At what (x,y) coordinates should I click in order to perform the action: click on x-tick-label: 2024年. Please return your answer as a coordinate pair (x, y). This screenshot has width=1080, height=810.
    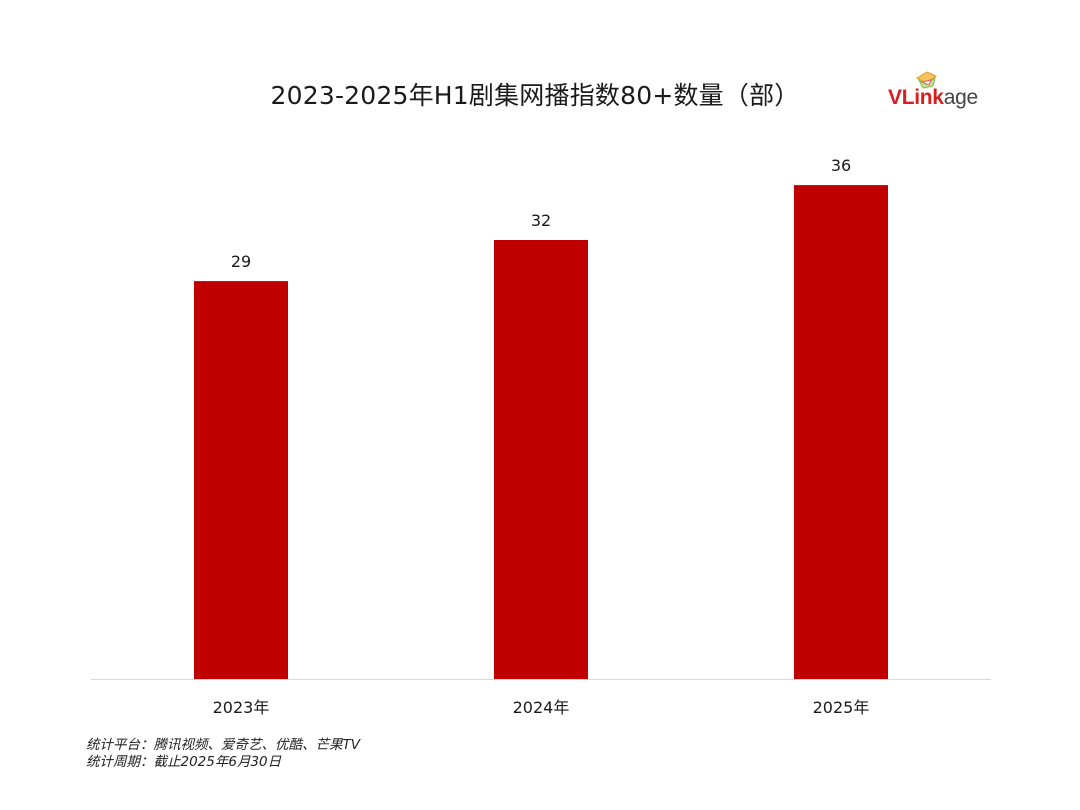
    Looking at the image, I should click on (541, 707).